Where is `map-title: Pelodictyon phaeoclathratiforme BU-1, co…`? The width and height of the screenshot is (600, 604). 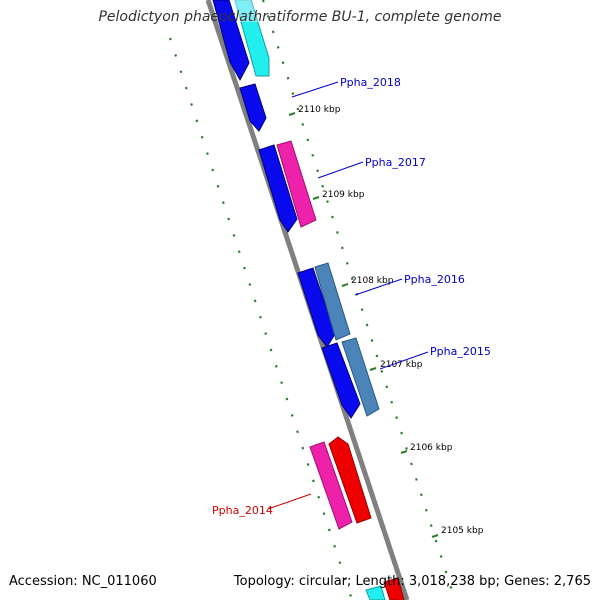
map-title: Pelodictyon phaeoclathratiforme BU-1, co… is located at coordinates (300, 17).